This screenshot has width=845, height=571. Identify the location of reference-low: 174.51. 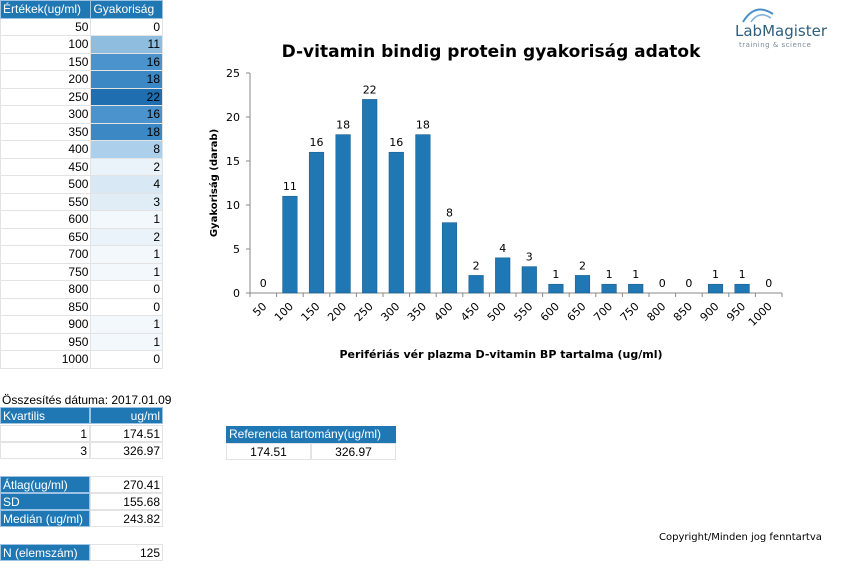
(268, 451).